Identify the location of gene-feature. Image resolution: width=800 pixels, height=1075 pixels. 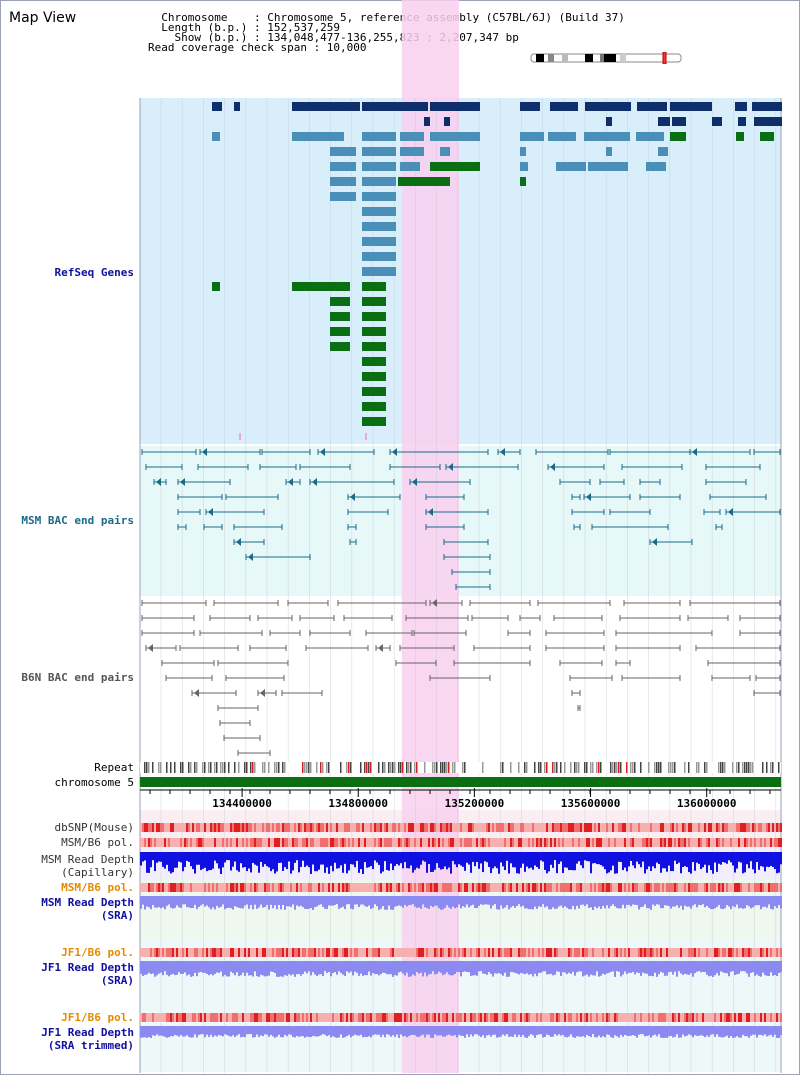
(608, 166).